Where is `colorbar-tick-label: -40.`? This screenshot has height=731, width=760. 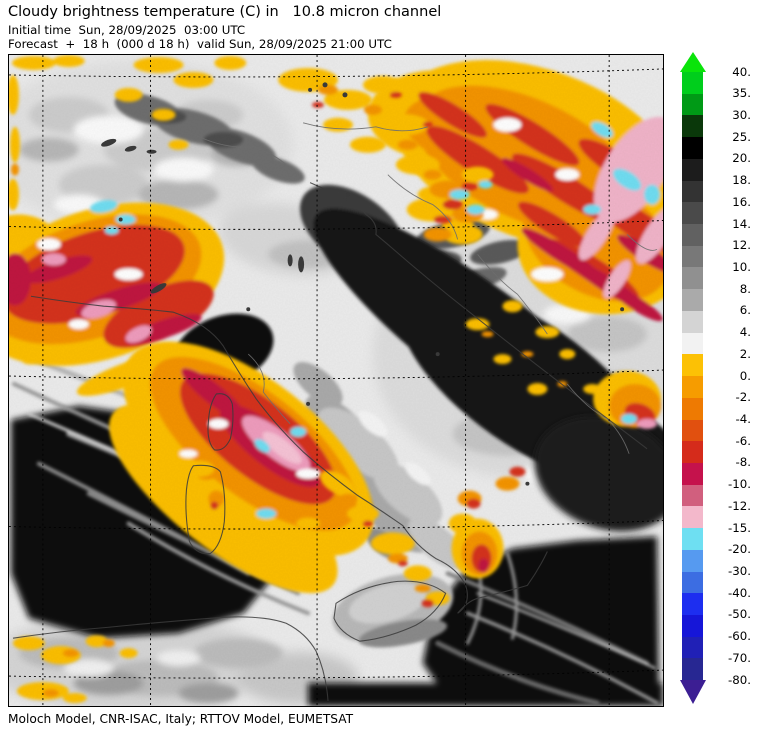
colorbar-tick-label: -40. is located at coordinates (739, 592).